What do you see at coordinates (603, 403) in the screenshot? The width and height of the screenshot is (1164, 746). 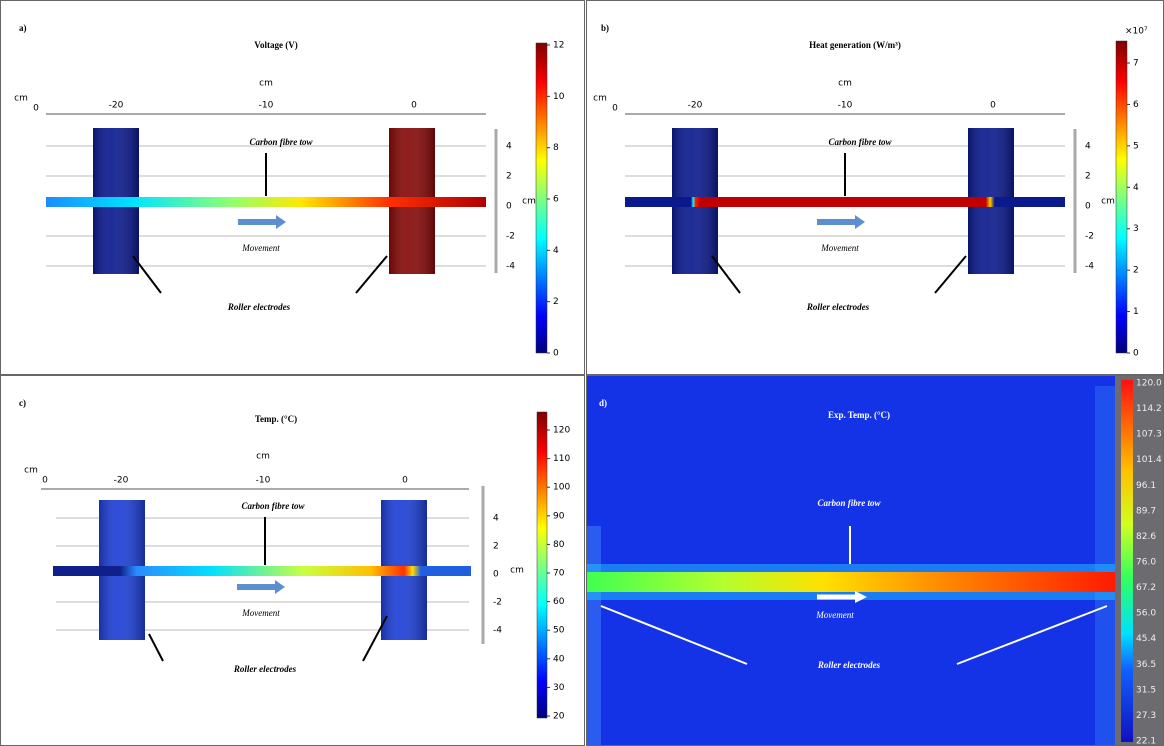 I see `panel-label: d)` at bounding box center [603, 403].